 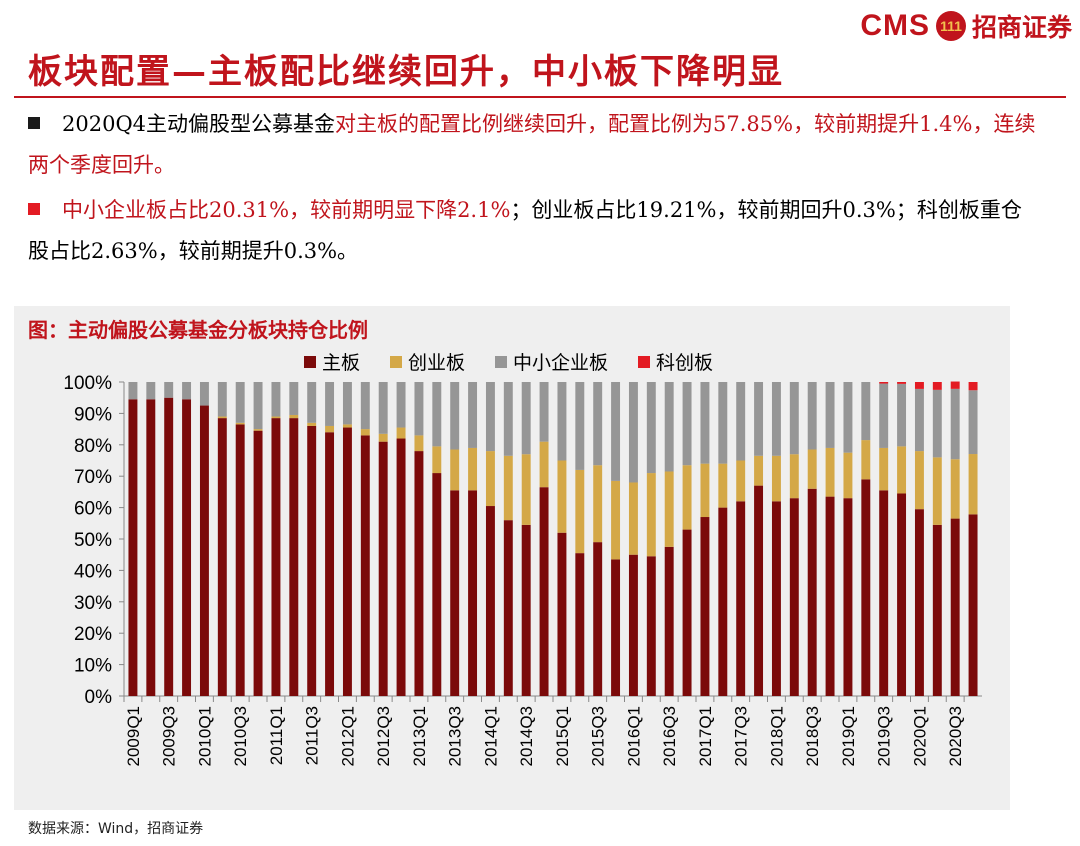 What do you see at coordinates (169, 736) in the screenshot?
I see `x-tick-label: 2009Q3` at bounding box center [169, 736].